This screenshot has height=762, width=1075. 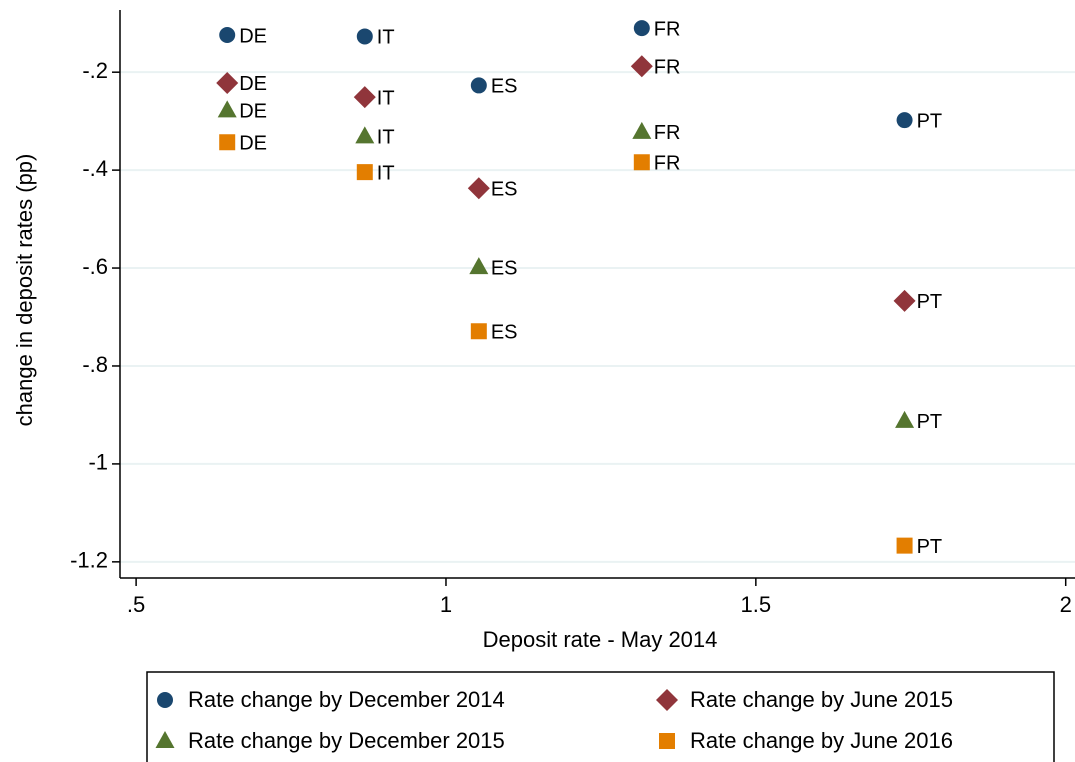 What do you see at coordinates (95, 70) in the screenshot?
I see `y-tick-label: -.2` at bounding box center [95, 70].